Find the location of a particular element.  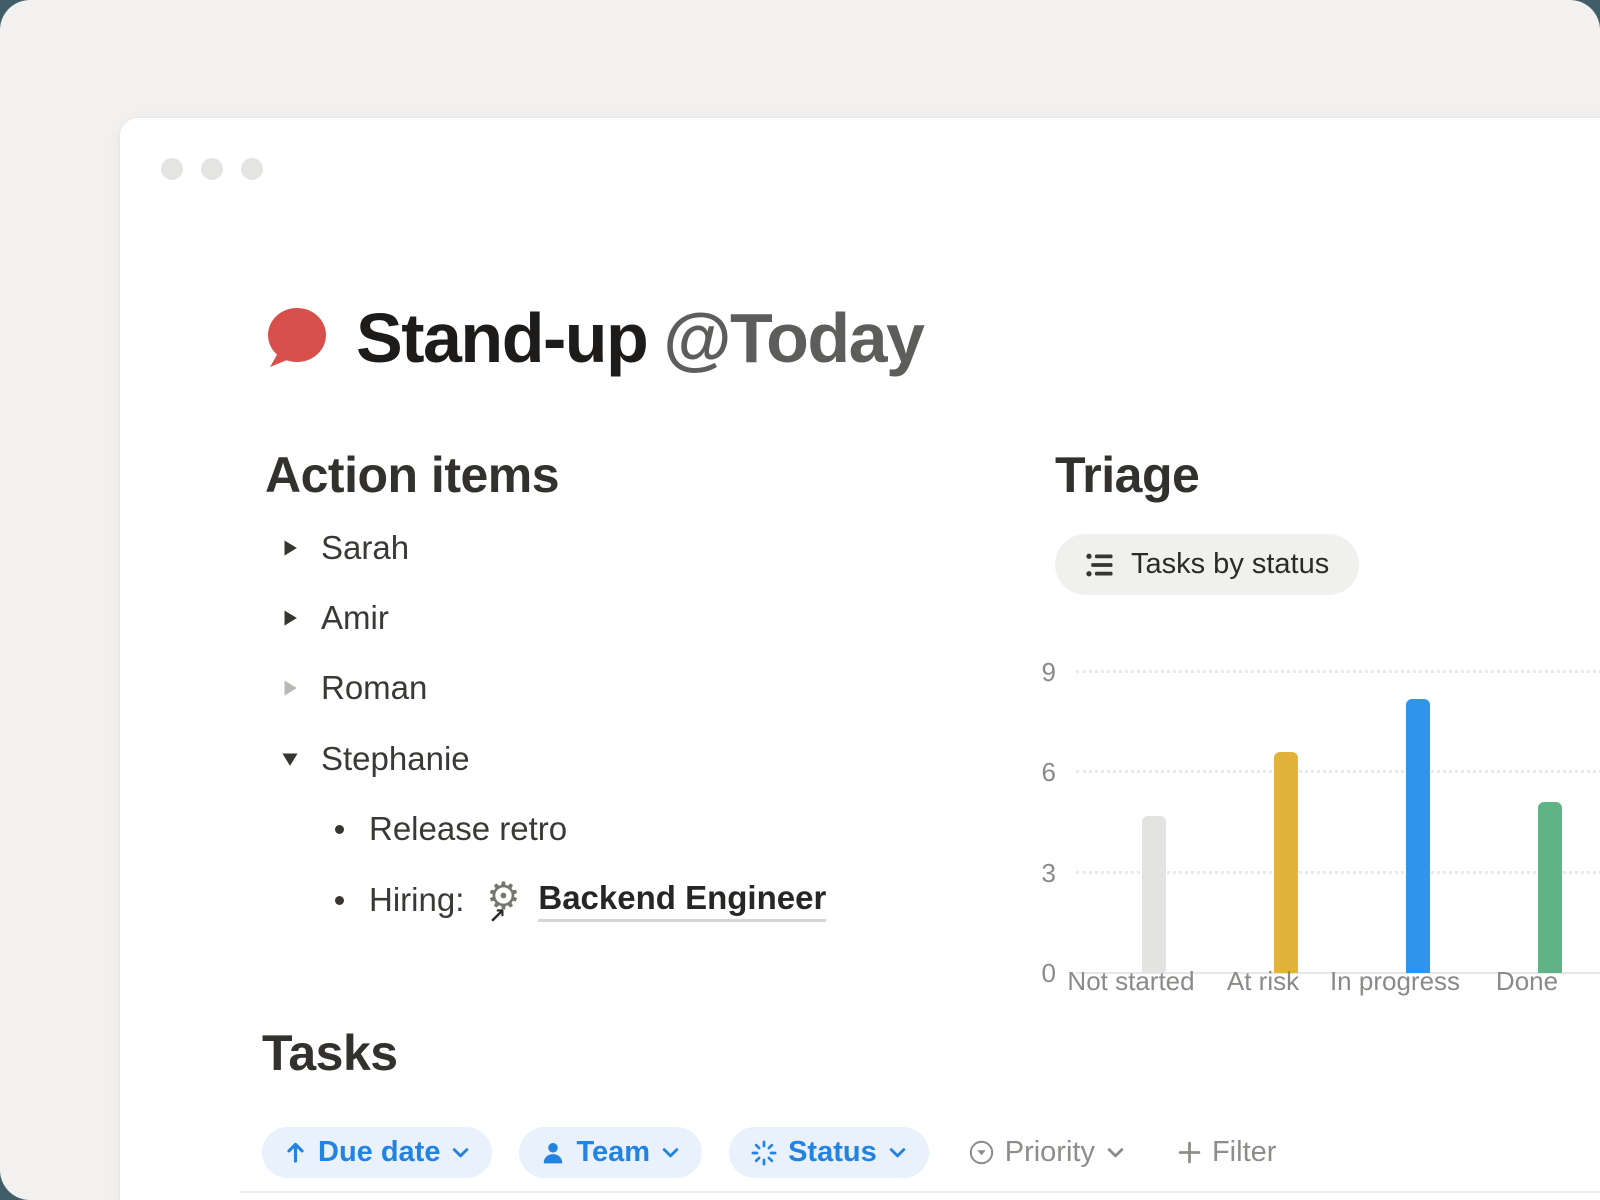

person-icon is located at coordinates (553, 1152).